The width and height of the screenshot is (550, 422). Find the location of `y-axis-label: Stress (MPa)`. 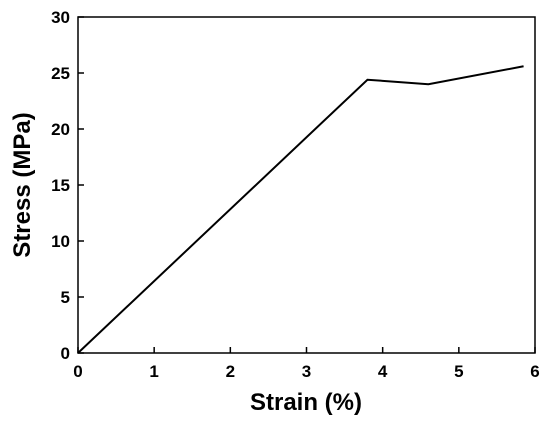

y-axis-label: Stress (MPa) is located at coordinates (22, 184).